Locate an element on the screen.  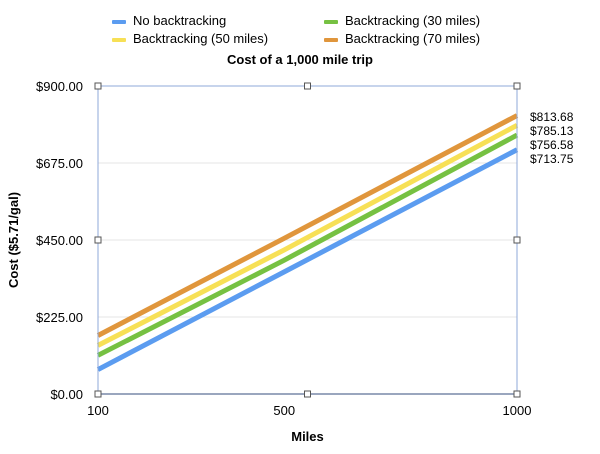
y-tick-label: $900.00 is located at coordinates (59, 86).